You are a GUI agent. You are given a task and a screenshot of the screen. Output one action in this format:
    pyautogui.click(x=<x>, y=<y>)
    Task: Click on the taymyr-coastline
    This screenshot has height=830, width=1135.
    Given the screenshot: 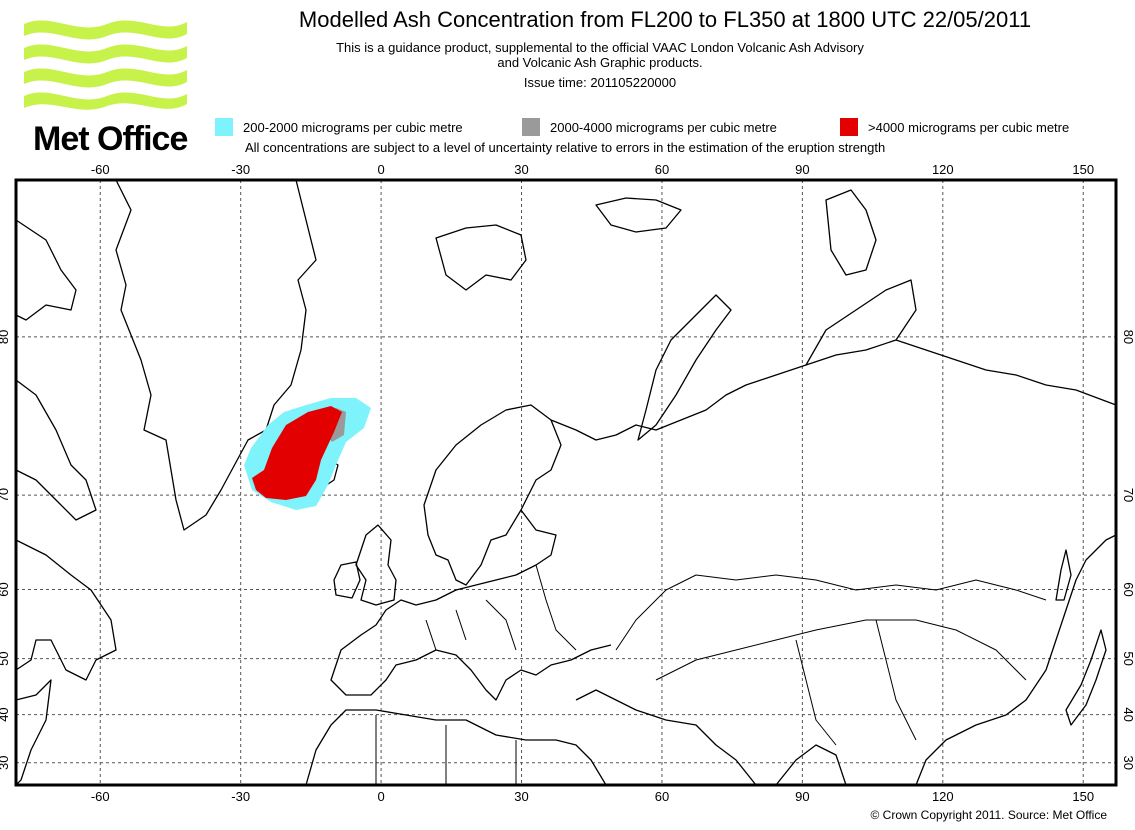 What is the action you would take?
    pyautogui.click(x=861, y=322)
    